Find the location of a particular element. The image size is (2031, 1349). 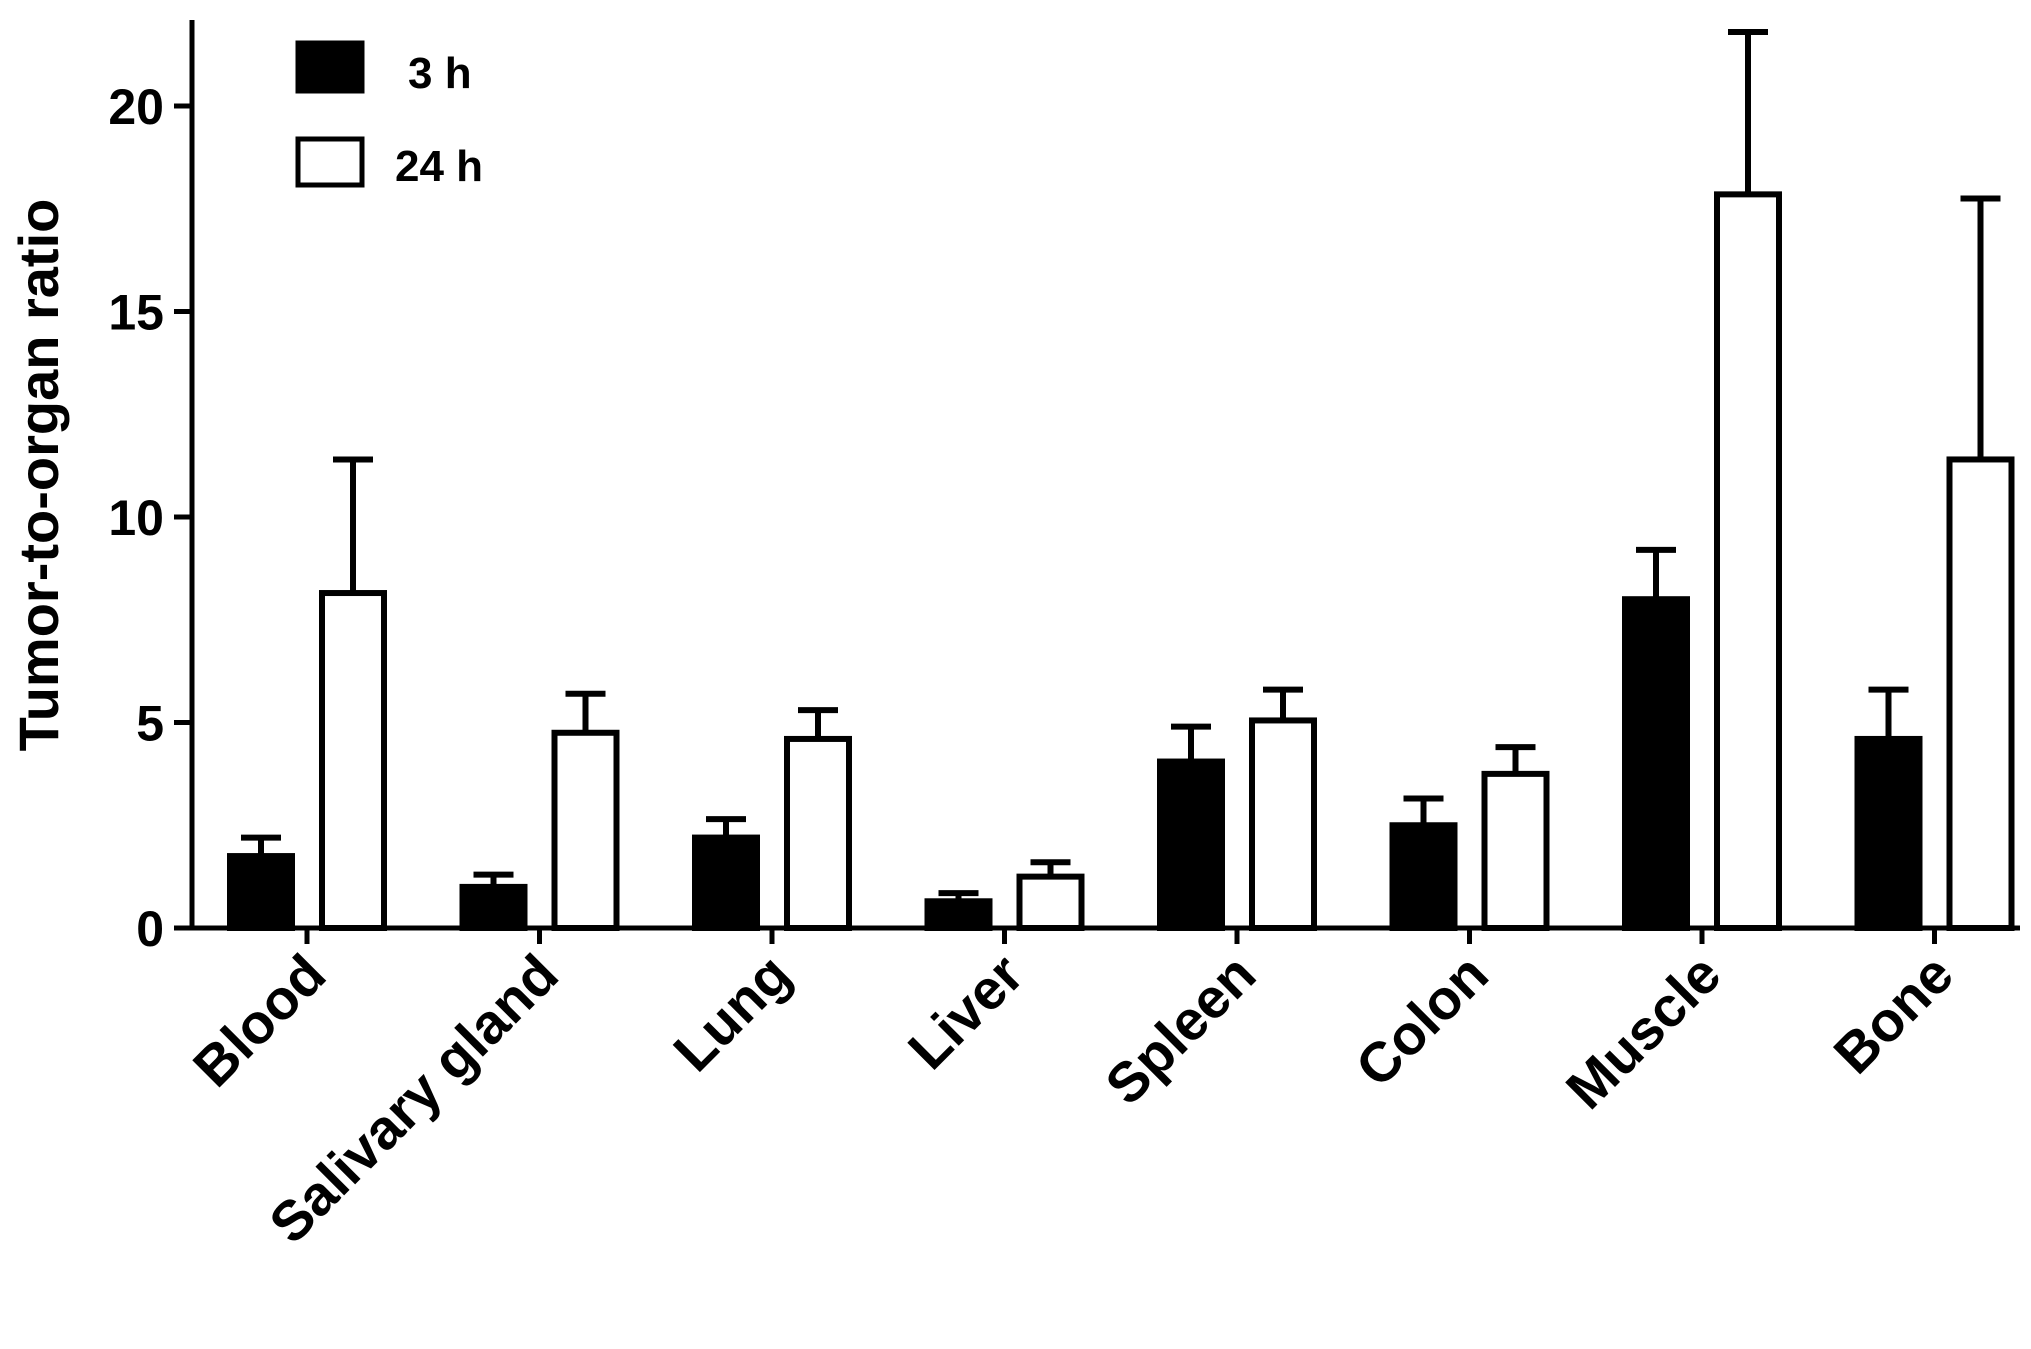

y-axis-label-group: Tumor-to-organ ratio is located at coordinates (38, 475).